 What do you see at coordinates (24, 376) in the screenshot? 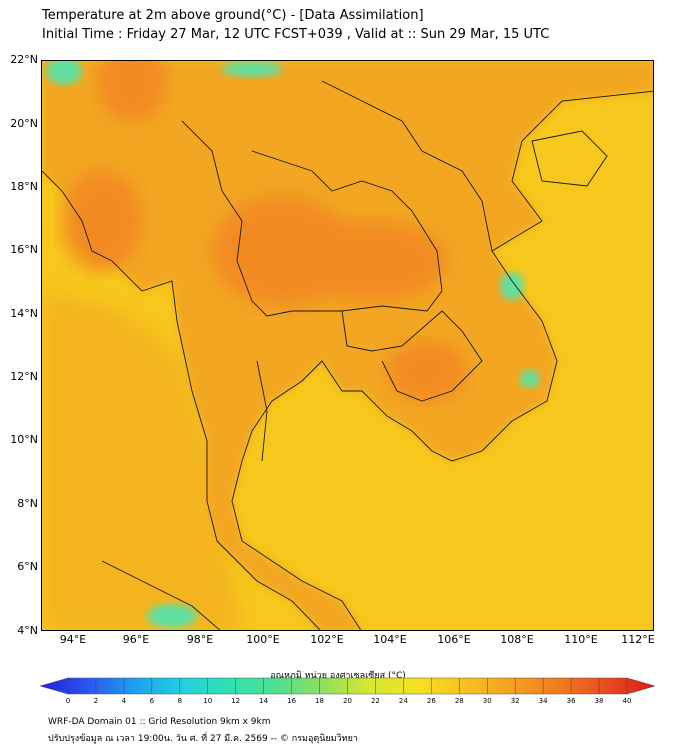
I see `lat-label: 12°N` at bounding box center [24, 376].